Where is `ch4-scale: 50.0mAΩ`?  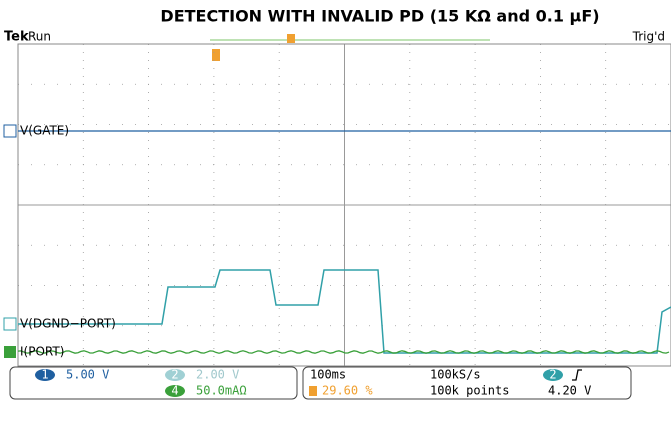 ch4-scale: 50.0mAΩ is located at coordinates (221, 391).